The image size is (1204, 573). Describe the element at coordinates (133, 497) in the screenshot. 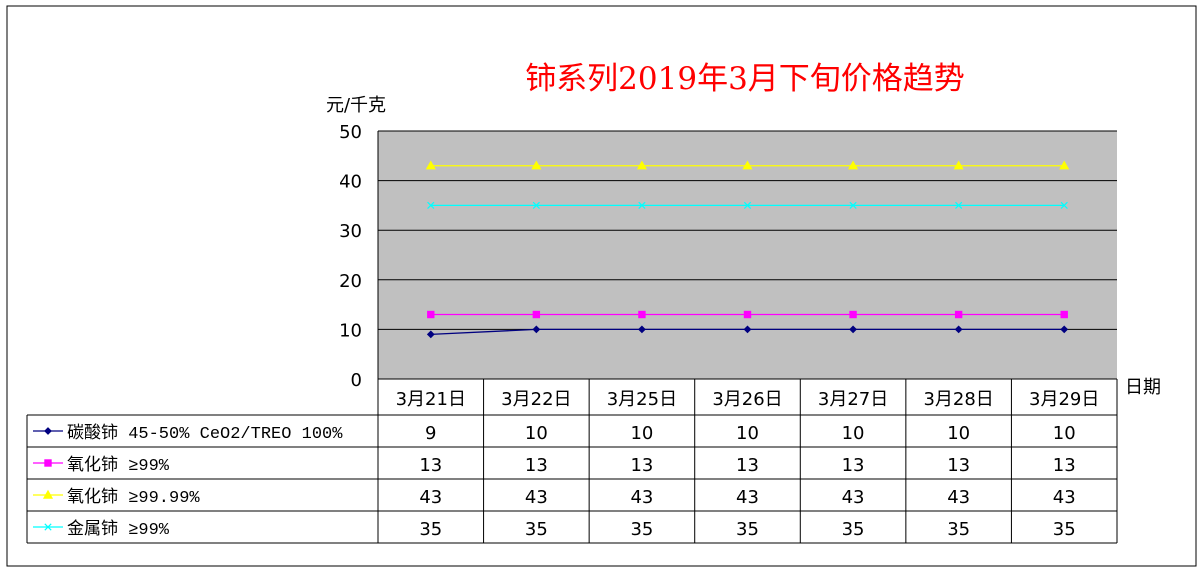

I see `legend-label: 氧化铈 ≥99.99%` at that location.